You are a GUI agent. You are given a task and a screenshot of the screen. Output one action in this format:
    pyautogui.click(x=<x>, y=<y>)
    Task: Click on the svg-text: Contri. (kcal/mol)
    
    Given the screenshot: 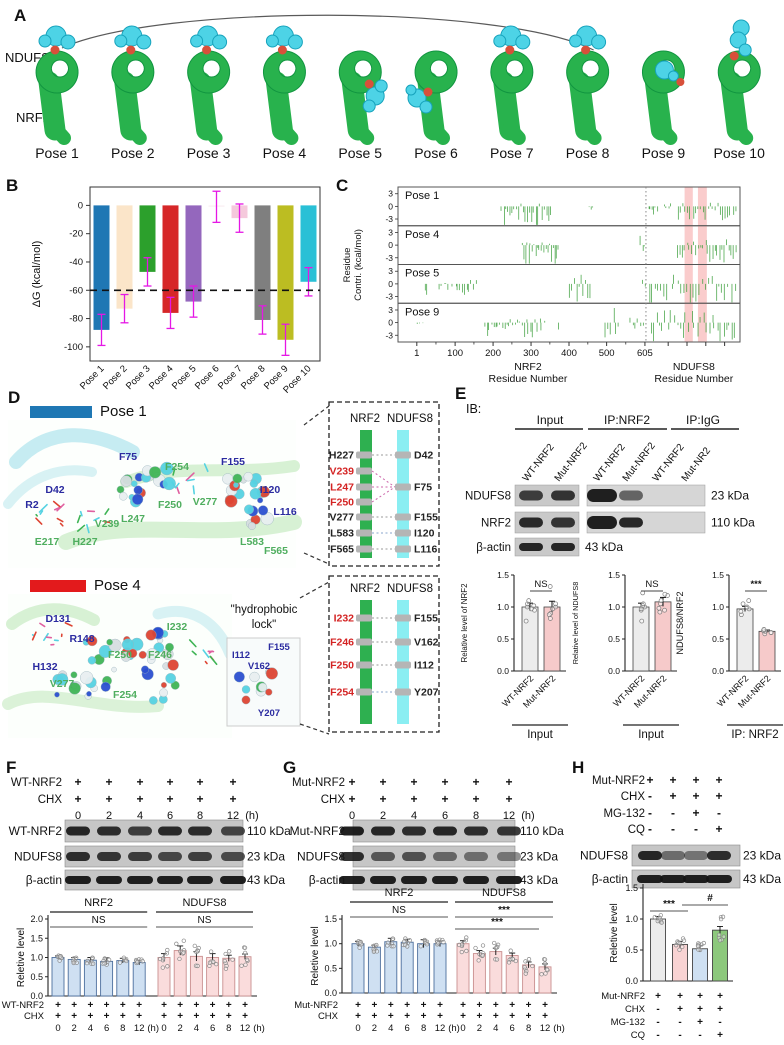 What is the action you would take?
    pyautogui.click(x=358, y=265)
    